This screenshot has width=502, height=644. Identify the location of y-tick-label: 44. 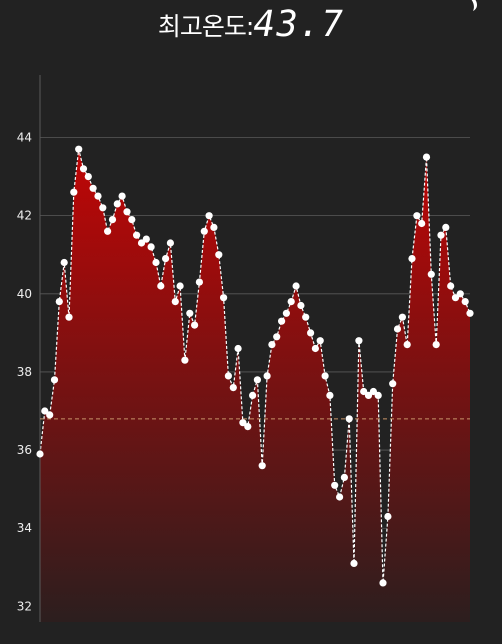
(24, 138).